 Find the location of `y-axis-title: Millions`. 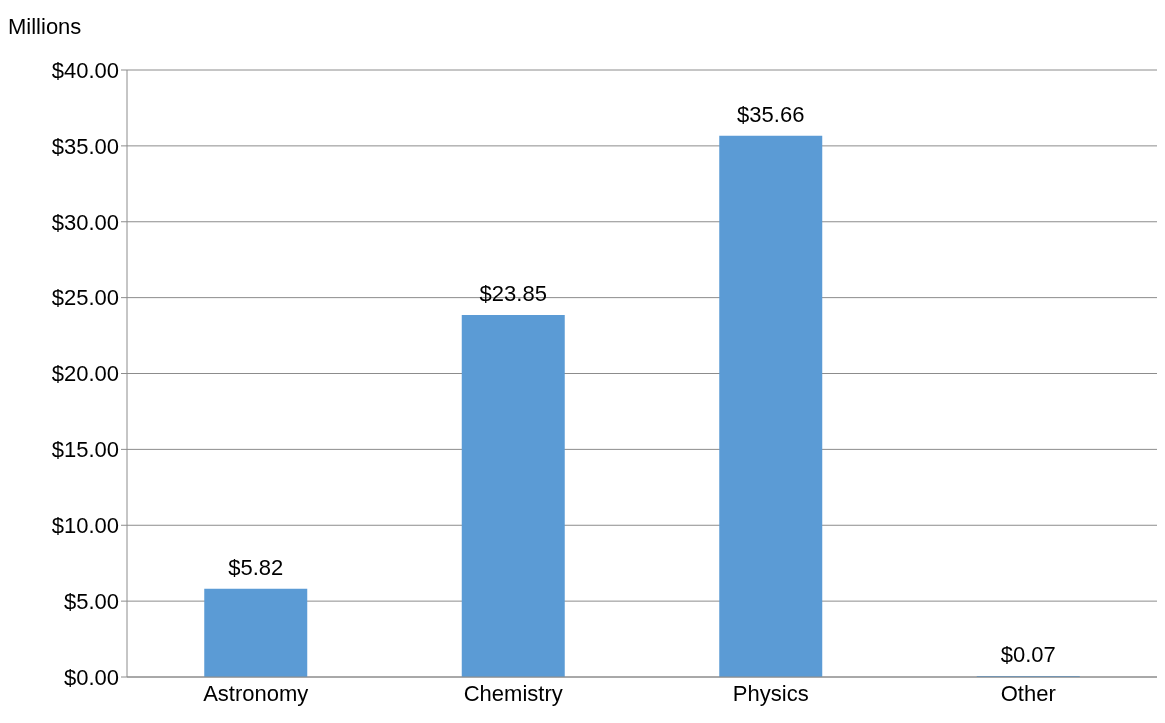

y-axis-title: Millions is located at coordinates (45, 27).